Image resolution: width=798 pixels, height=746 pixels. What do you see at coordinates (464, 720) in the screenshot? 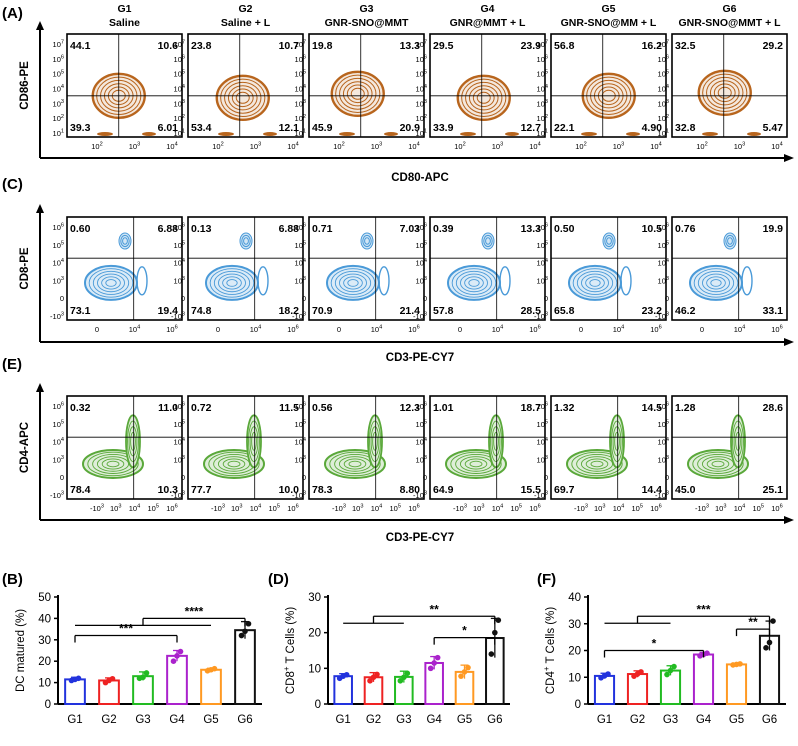
I see `x-tick-label: G5` at bounding box center [464, 720].